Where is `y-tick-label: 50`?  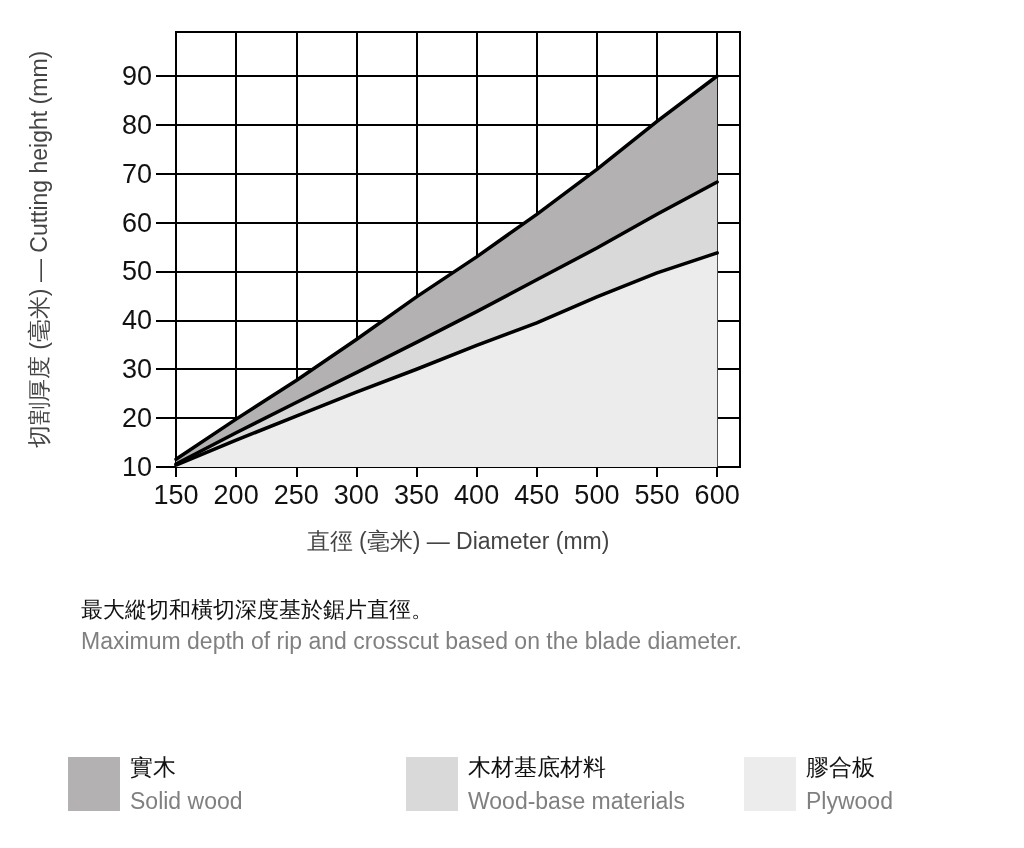
y-tick-label: 50 is located at coordinates (136, 271).